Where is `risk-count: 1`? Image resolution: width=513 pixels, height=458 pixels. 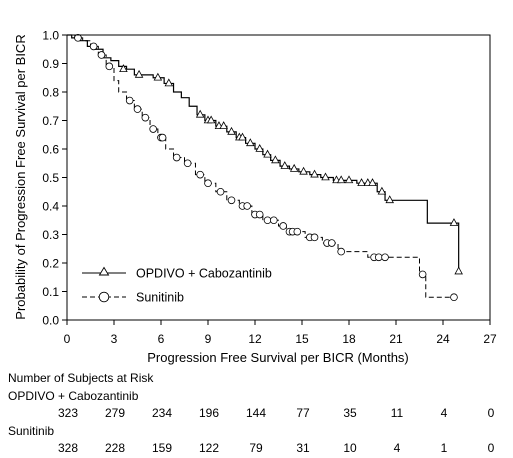
risk-count: 1 is located at coordinates (444, 448).